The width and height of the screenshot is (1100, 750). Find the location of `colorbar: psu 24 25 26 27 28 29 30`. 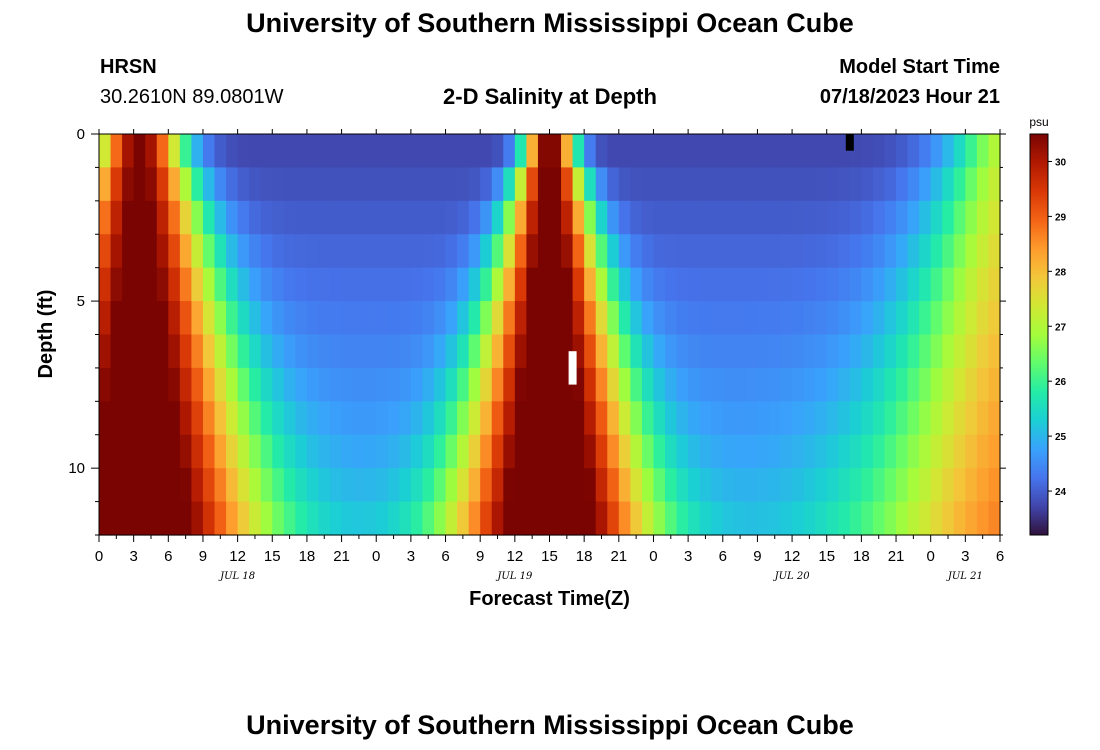

colorbar: psu 24 25 26 27 28 29 30 is located at coordinates (1048, 325).